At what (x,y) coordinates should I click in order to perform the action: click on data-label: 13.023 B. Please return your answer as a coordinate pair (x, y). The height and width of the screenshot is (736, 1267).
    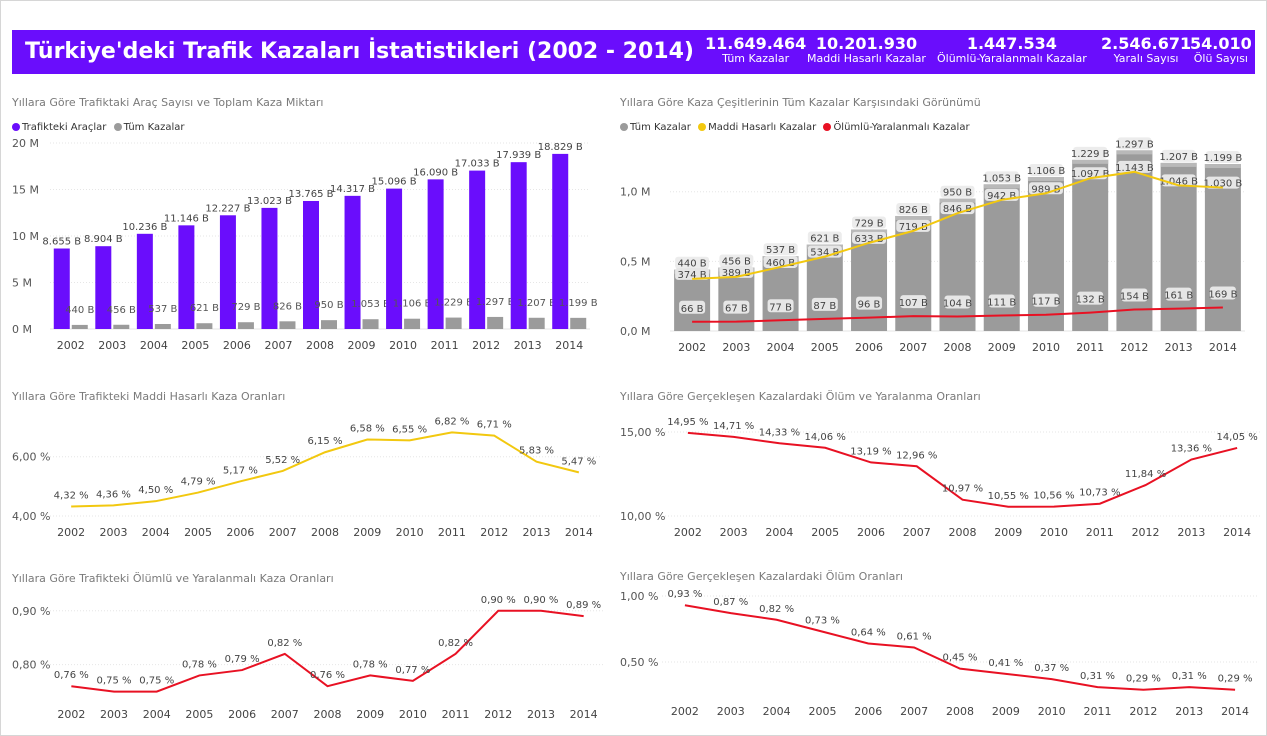
    Looking at the image, I should click on (269, 201).